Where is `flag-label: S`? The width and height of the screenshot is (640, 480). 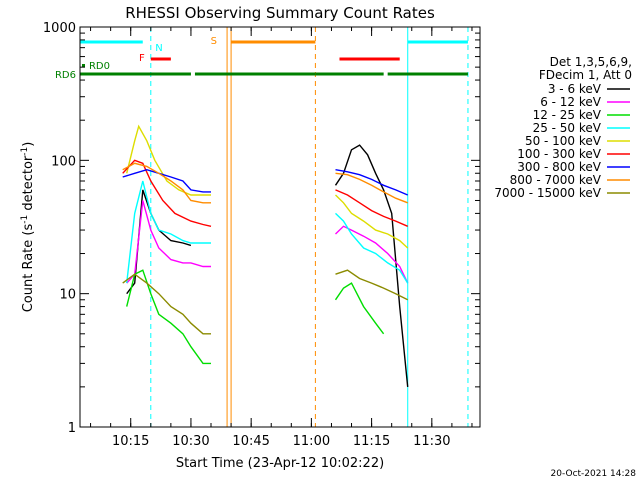
flag-label: S is located at coordinates (214, 41).